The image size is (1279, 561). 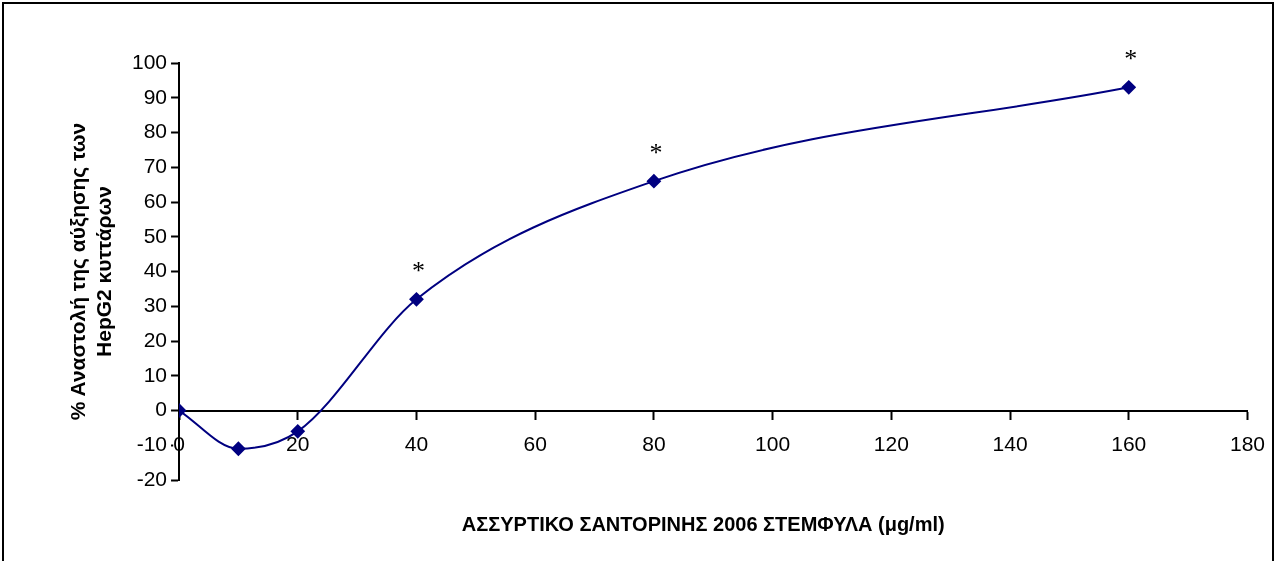 What do you see at coordinates (416, 443) in the screenshot?
I see `x-tick-label: 40` at bounding box center [416, 443].